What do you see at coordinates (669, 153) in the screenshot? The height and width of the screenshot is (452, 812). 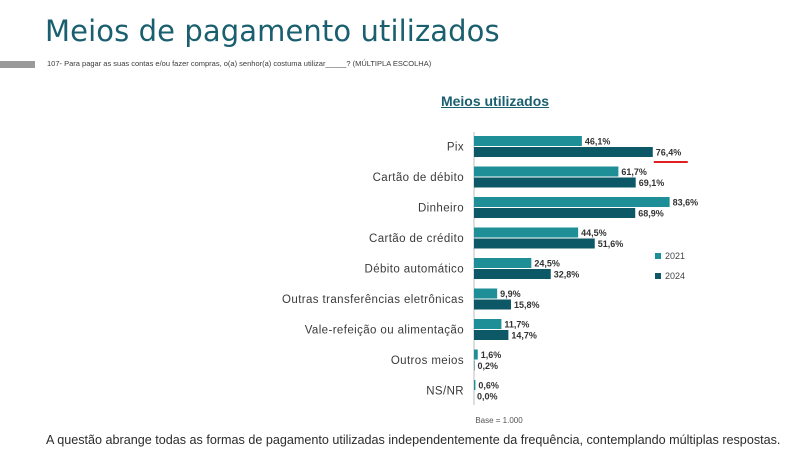 I see `data-label: 76,4%` at bounding box center [669, 153].